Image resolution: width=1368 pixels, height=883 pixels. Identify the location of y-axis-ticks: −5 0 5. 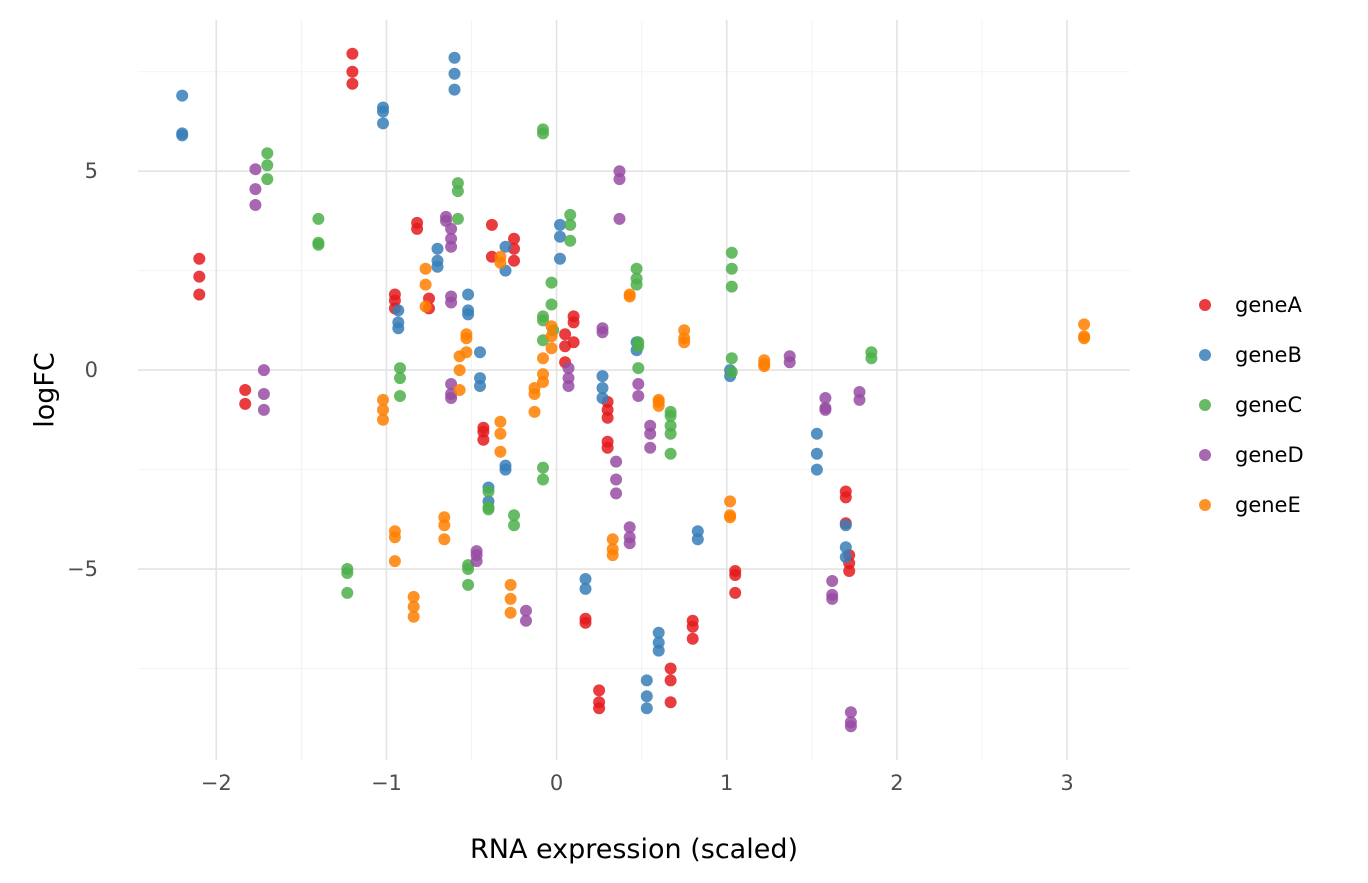
(82, 370).